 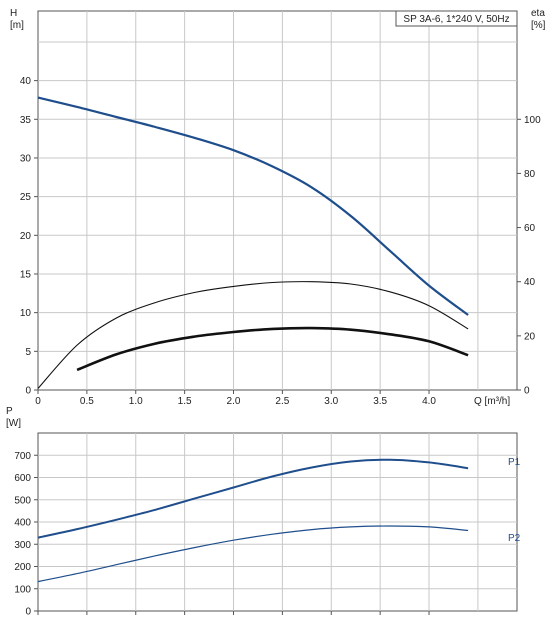 What do you see at coordinates (380, 401) in the screenshot?
I see `x-tick-label: 3.5` at bounding box center [380, 401].